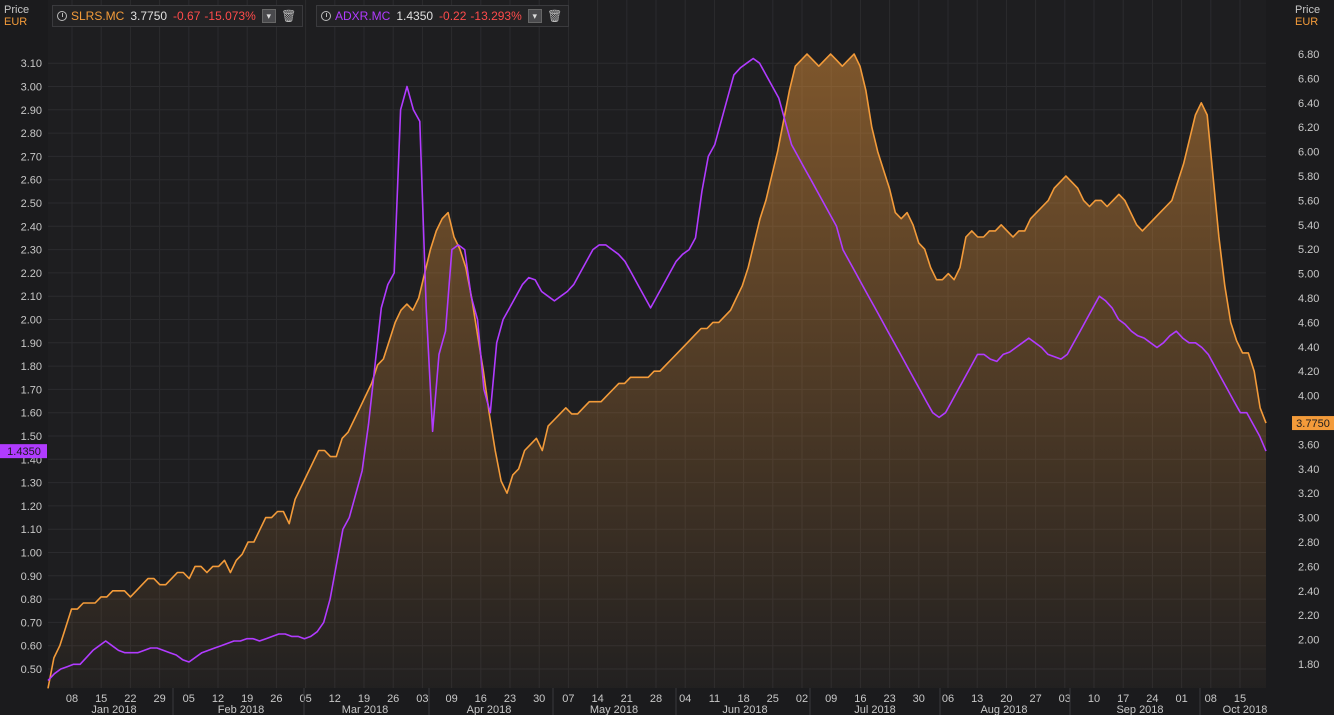 The height and width of the screenshot is (715, 1334). What do you see at coordinates (1307, 16) in the screenshot?
I see `right-axis-header: Price EUR` at bounding box center [1307, 16].